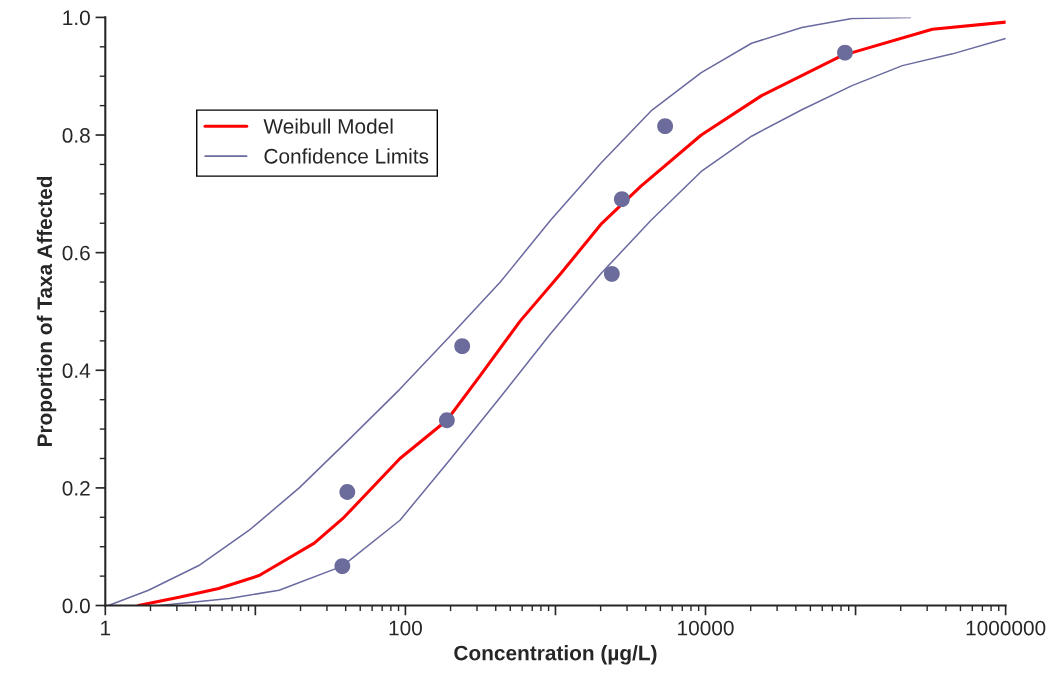 Image resolution: width=1053 pixels, height=696 pixels. Describe the element at coordinates (76, 606) in the screenshot. I see `y-tick-label: 0.0` at that location.